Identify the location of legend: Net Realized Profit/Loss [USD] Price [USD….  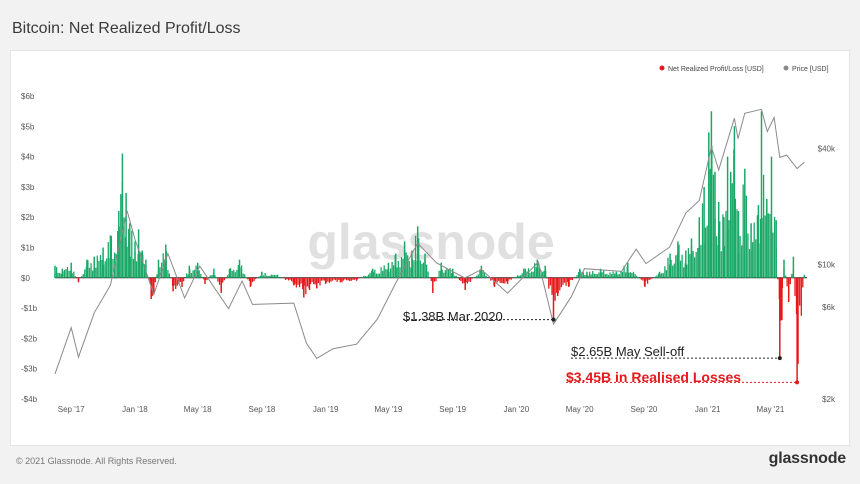
(744, 69).